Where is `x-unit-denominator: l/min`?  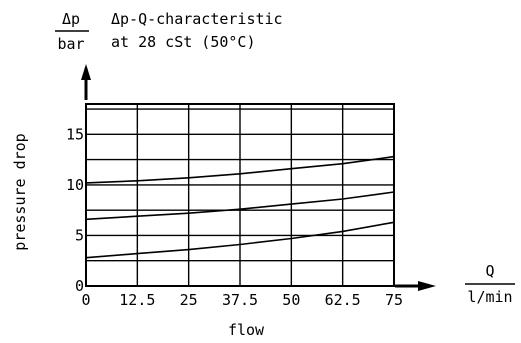
x-unit-denominator: l/min is located at coordinates (489, 297).